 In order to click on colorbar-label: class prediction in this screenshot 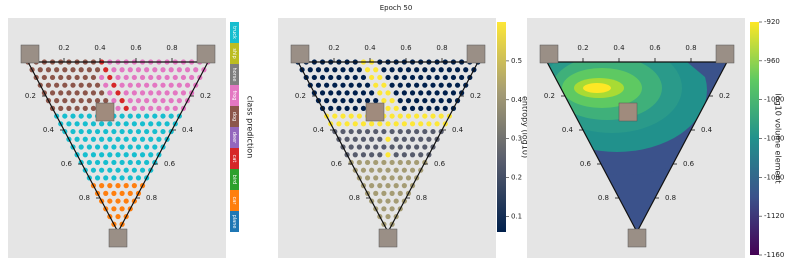, I will do `click(250, 127)`.